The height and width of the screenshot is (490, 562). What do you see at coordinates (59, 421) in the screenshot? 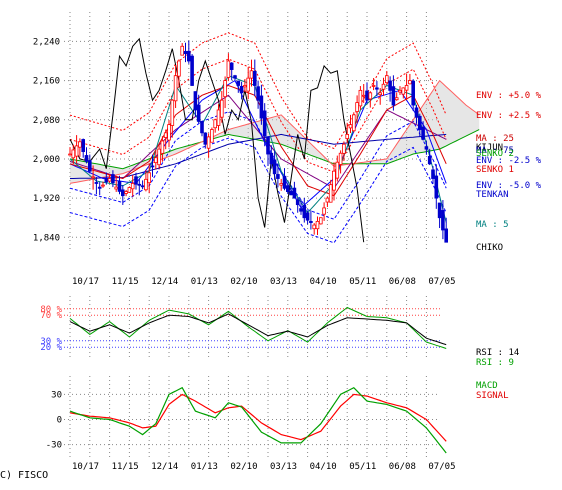
I see `macd-y-tick-label: 0` at bounding box center [59, 421].